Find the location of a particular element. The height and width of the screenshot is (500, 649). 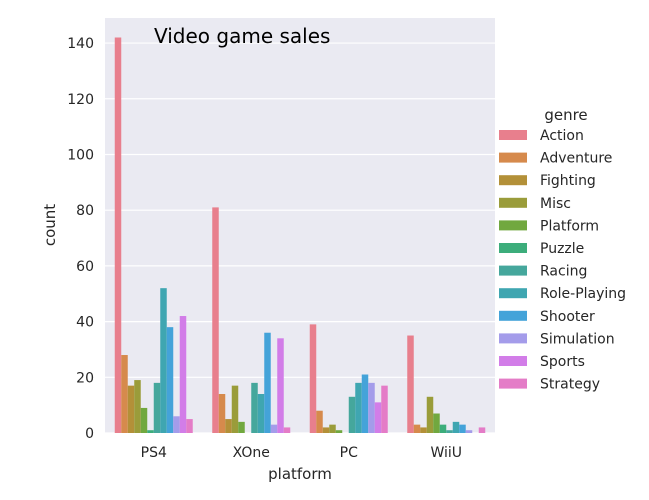

x-tick-label: PS4 is located at coordinates (154, 453).